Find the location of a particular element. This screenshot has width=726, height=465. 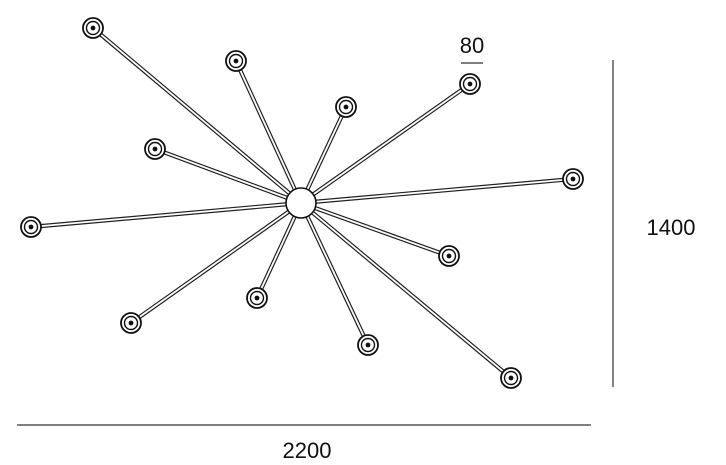

height-dimension-label: 1400 is located at coordinates (671, 227).